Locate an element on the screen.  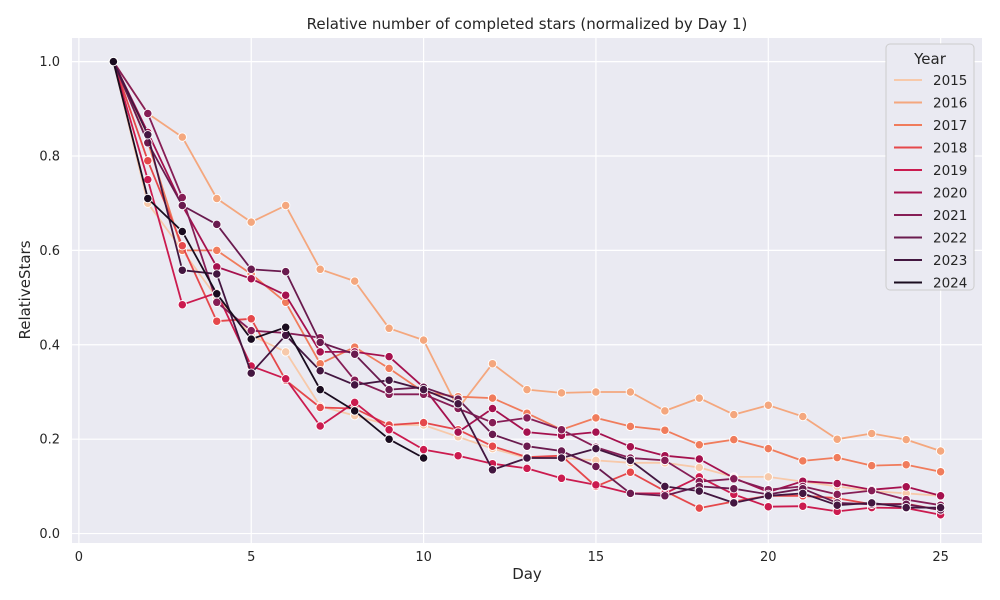
legend-label: 2018 is located at coordinates (950, 149).